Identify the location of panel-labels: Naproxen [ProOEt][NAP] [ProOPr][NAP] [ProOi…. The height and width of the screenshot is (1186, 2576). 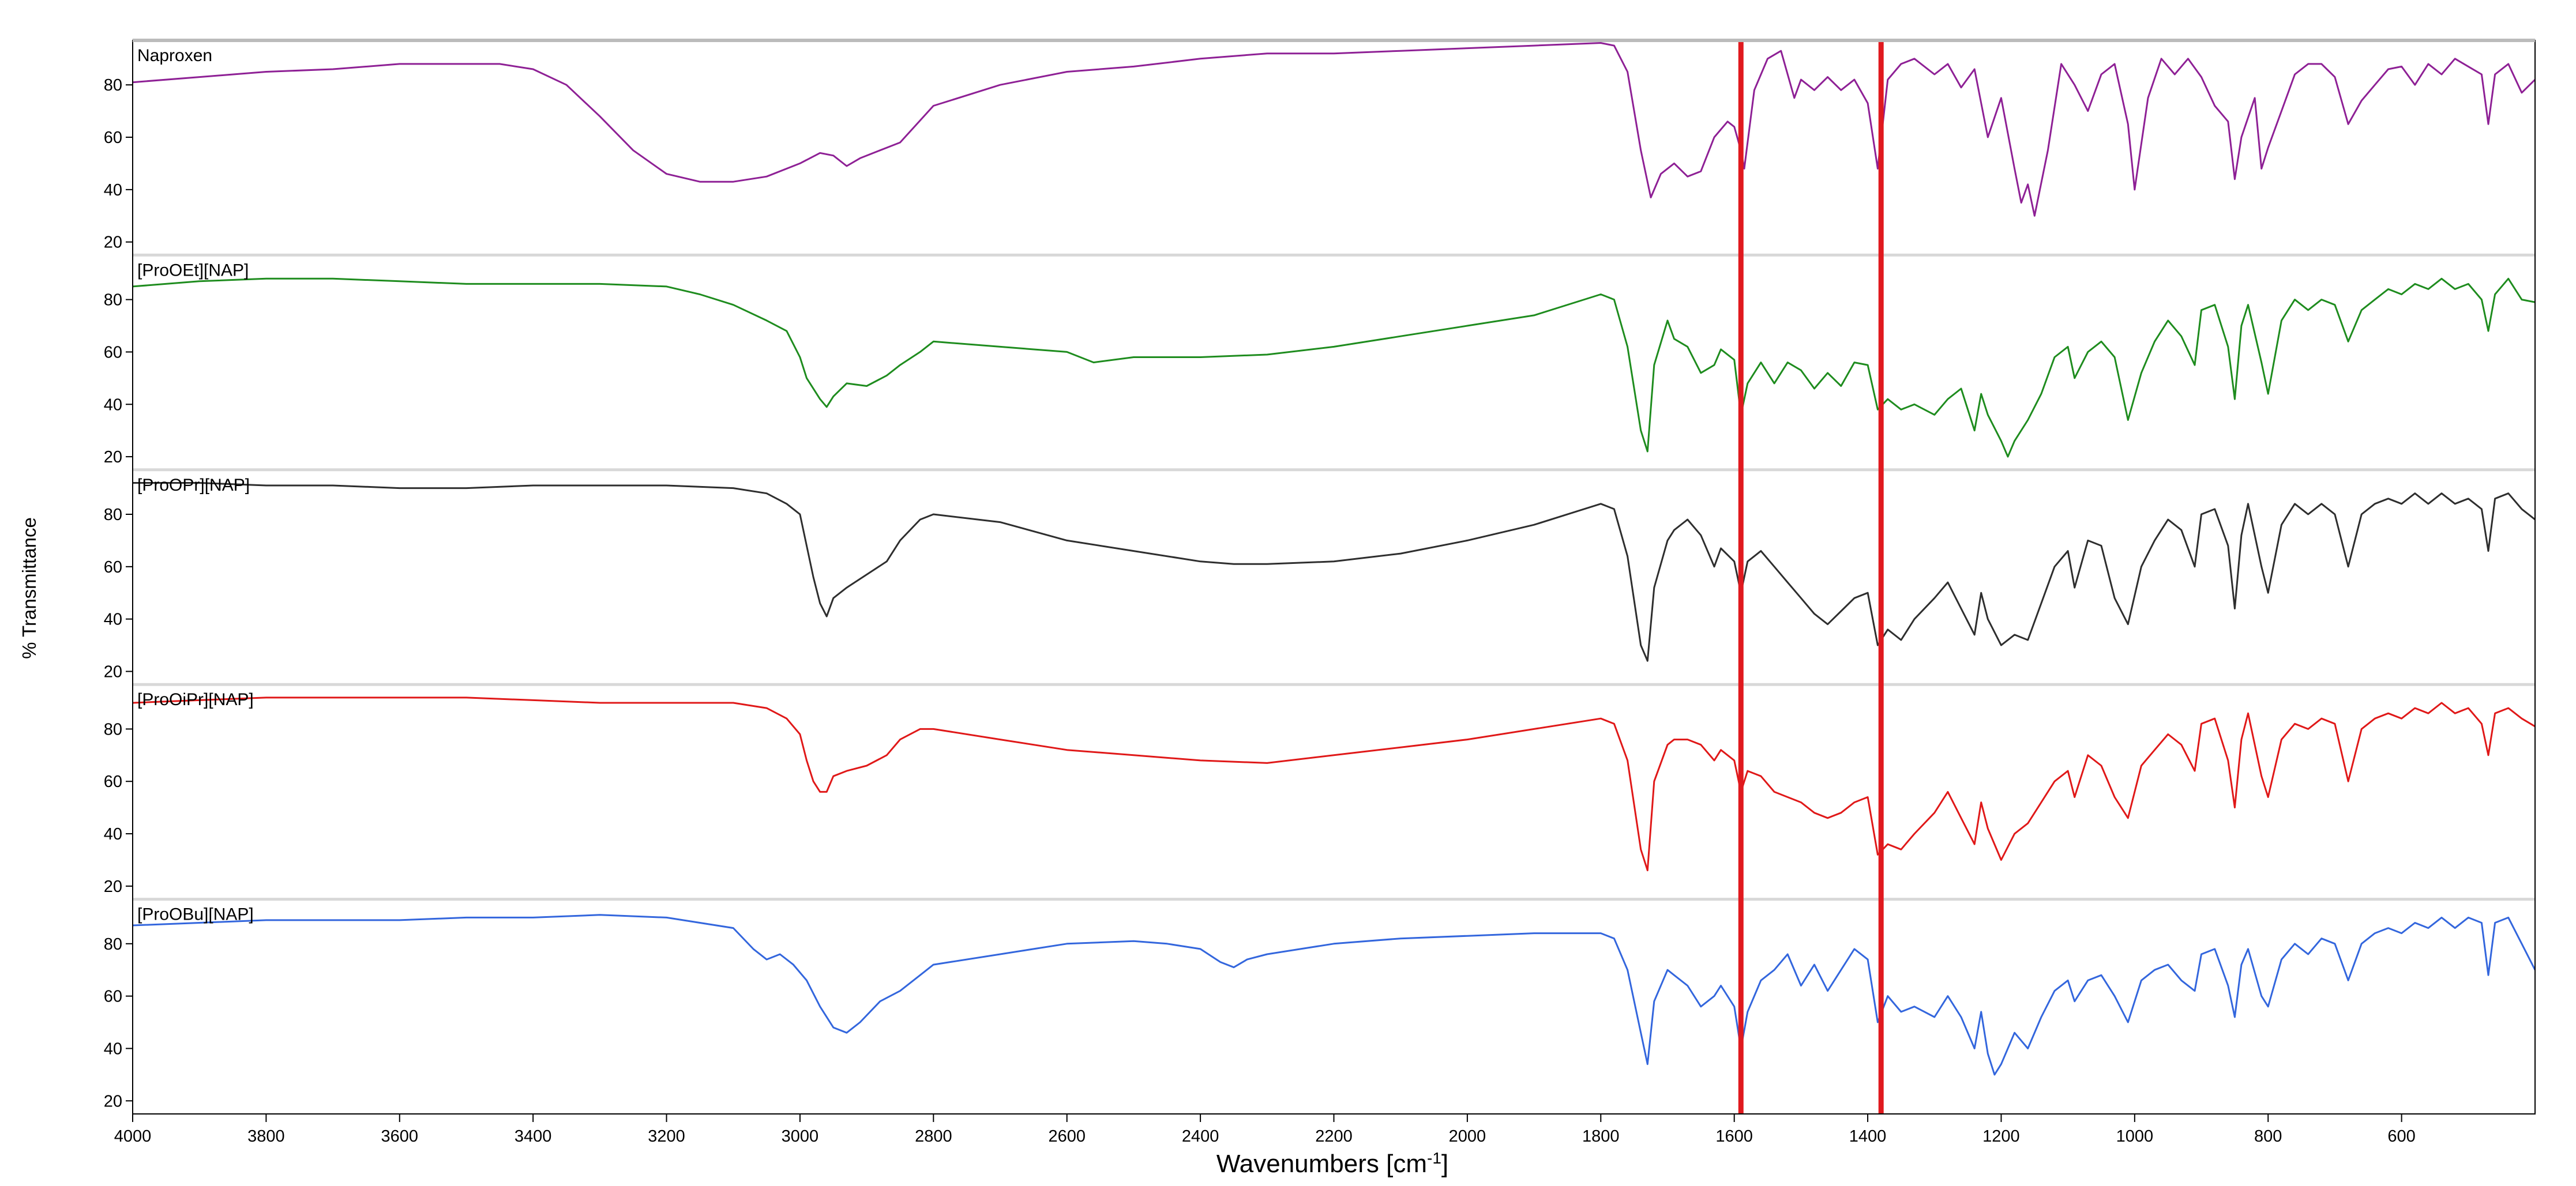
(195, 485).